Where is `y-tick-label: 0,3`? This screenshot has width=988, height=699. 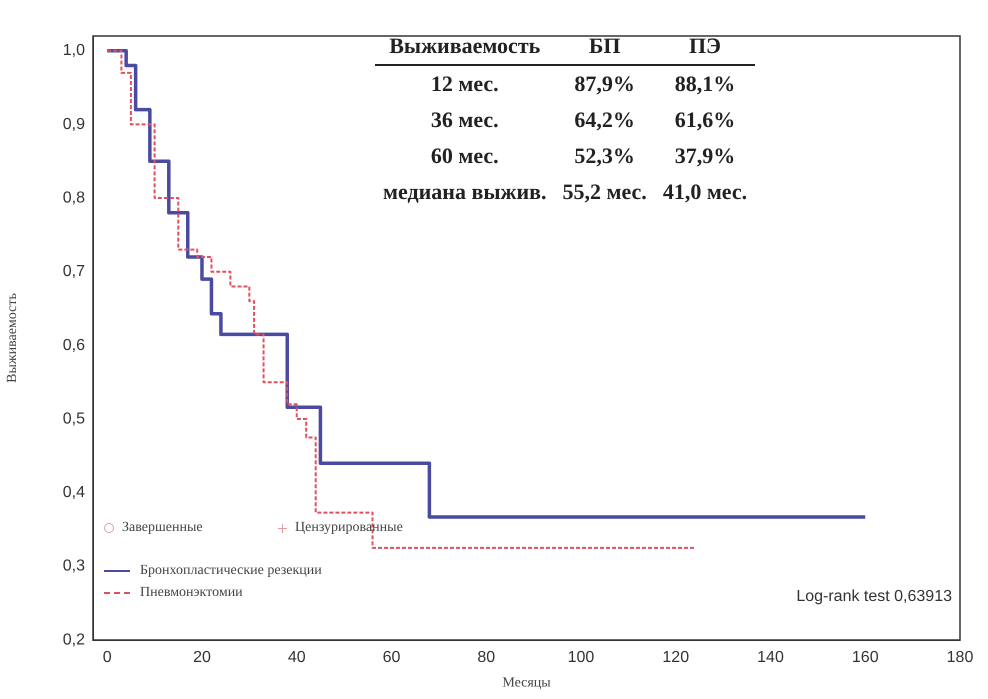
y-tick-label: 0,3 is located at coordinates (74, 566).